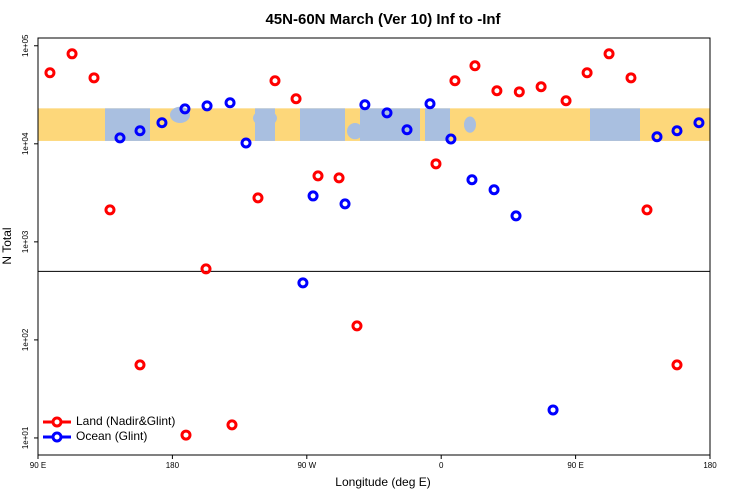 Image resolution: width=750 pixels, height=500 pixels. What do you see at coordinates (383, 19) in the screenshot?
I see `chart-title: 45N-60N March (Ver 10) Inf to -Inf` at bounding box center [383, 19].